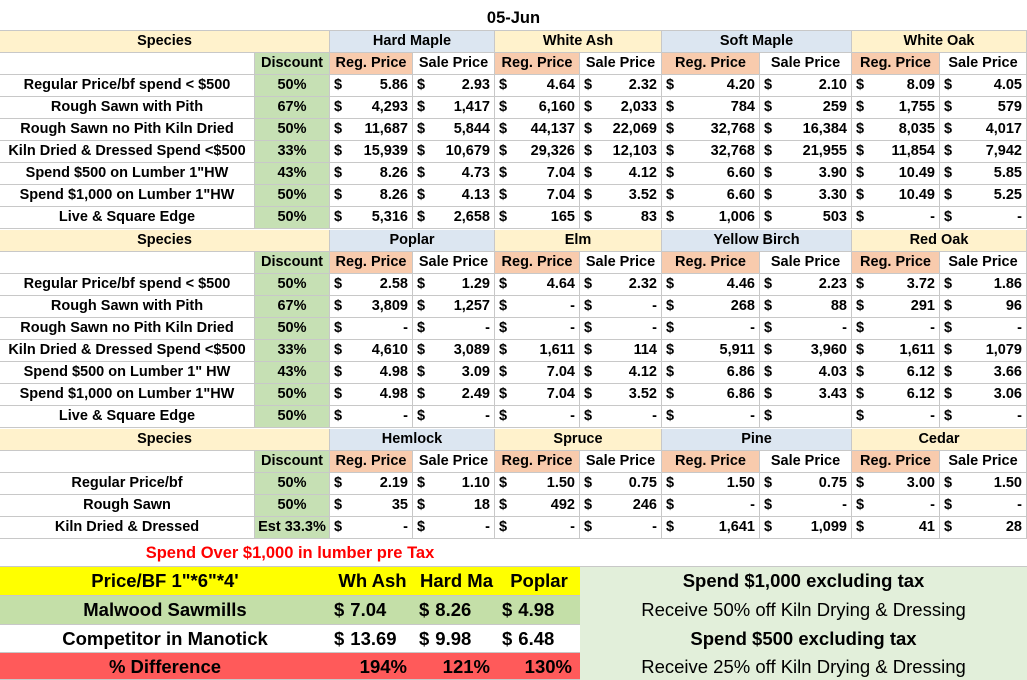  What do you see at coordinates (806, 462) in the screenshot?
I see `sale-price-header: Sale Price` at bounding box center [806, 462].